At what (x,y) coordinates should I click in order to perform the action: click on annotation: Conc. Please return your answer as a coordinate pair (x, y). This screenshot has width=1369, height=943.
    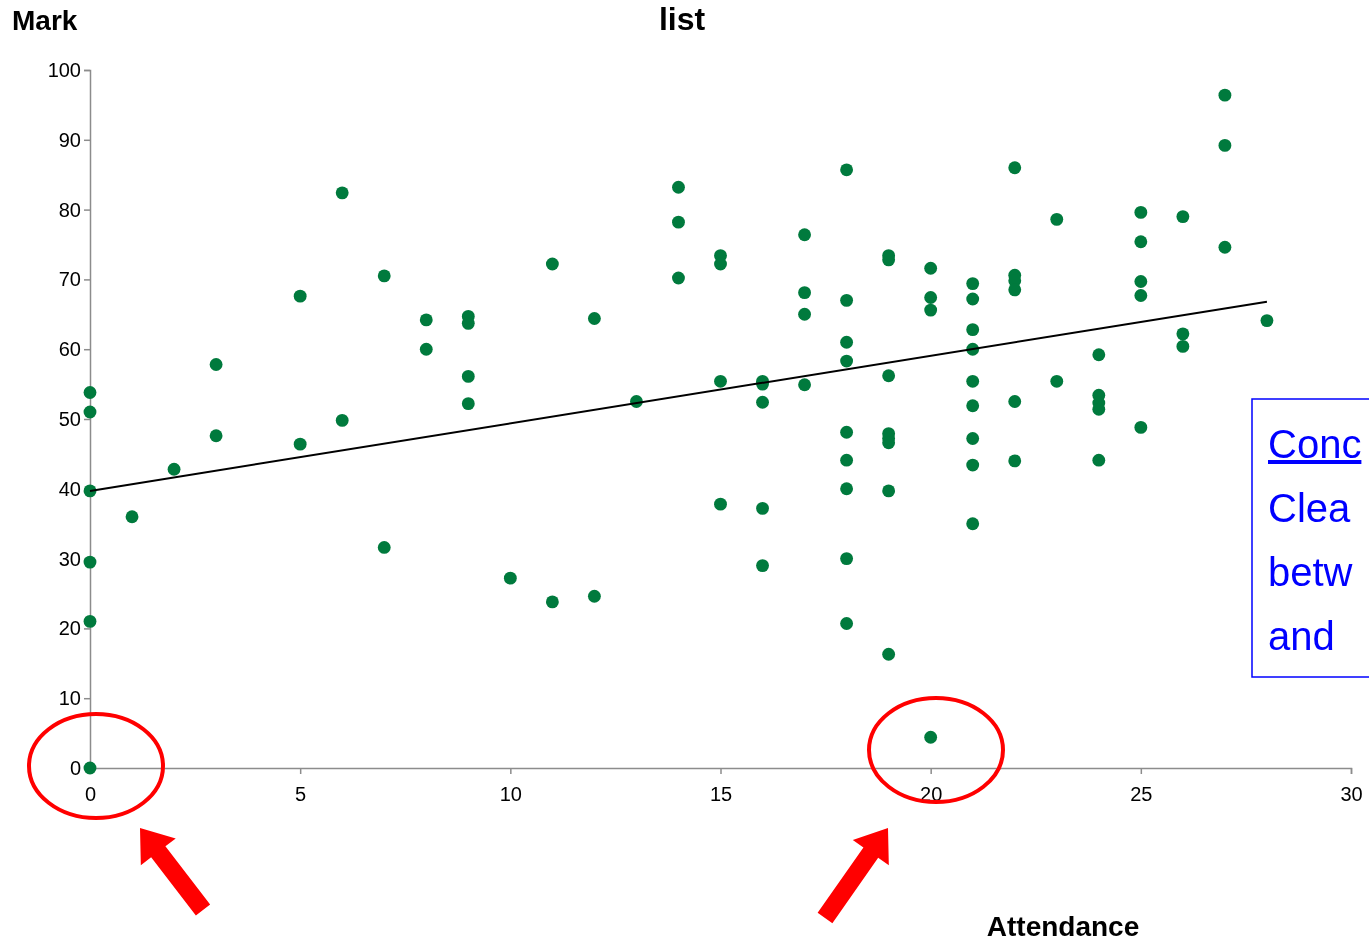
    Looking at the image, I should click on (1315, 444).